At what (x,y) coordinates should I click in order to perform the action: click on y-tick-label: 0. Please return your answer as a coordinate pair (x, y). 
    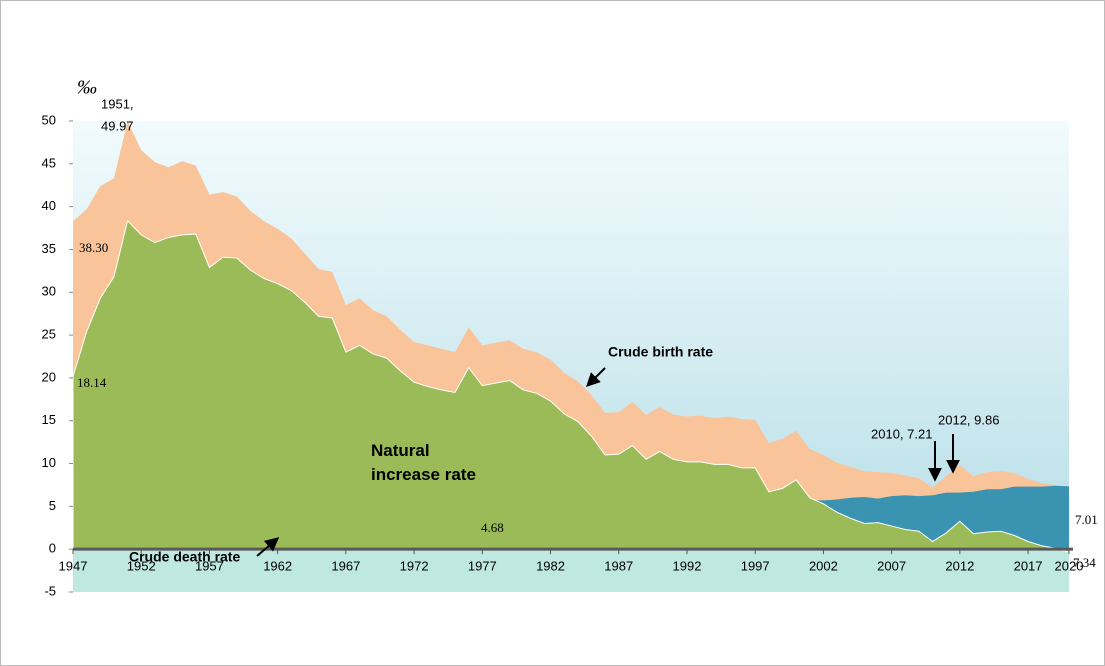
    Looking at the image, I should click on (52, 548).